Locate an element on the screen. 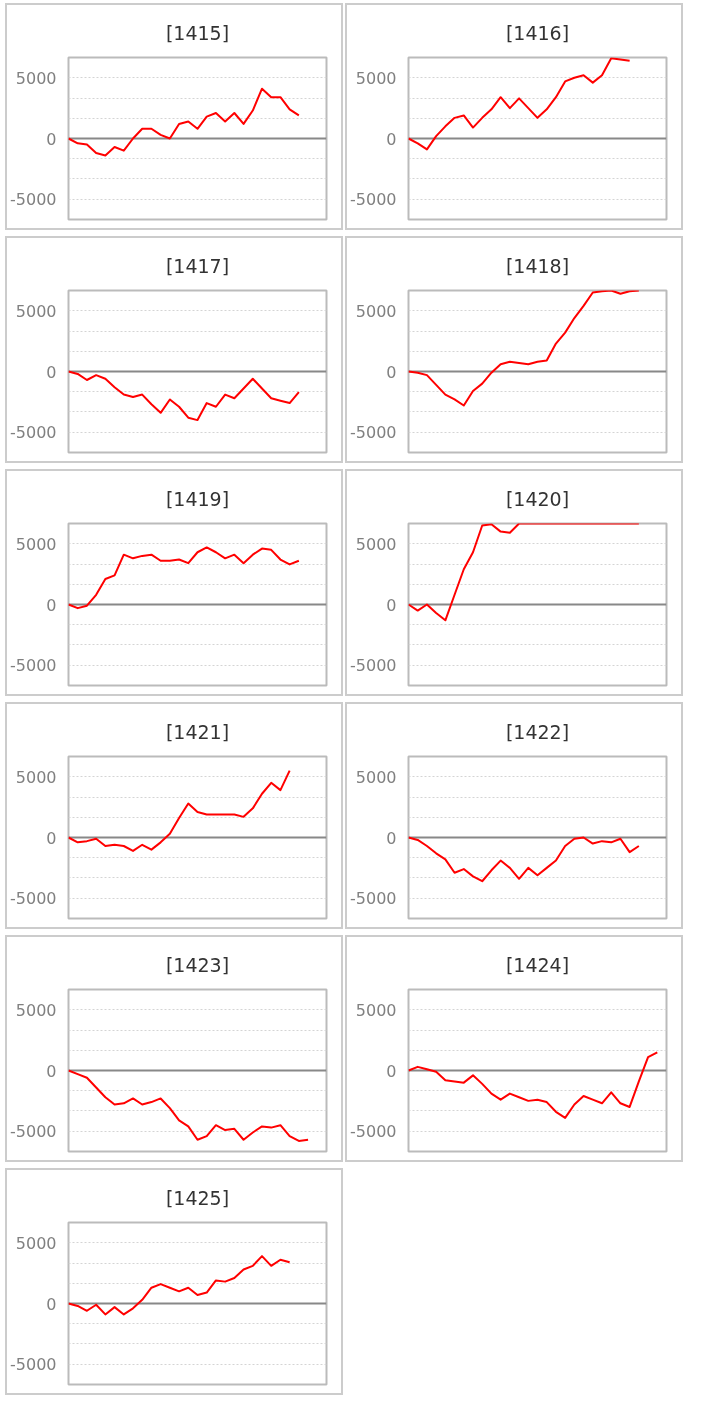 The image size is (701, 1427). chart-title: [1419] is located at coordinates (197, 498).